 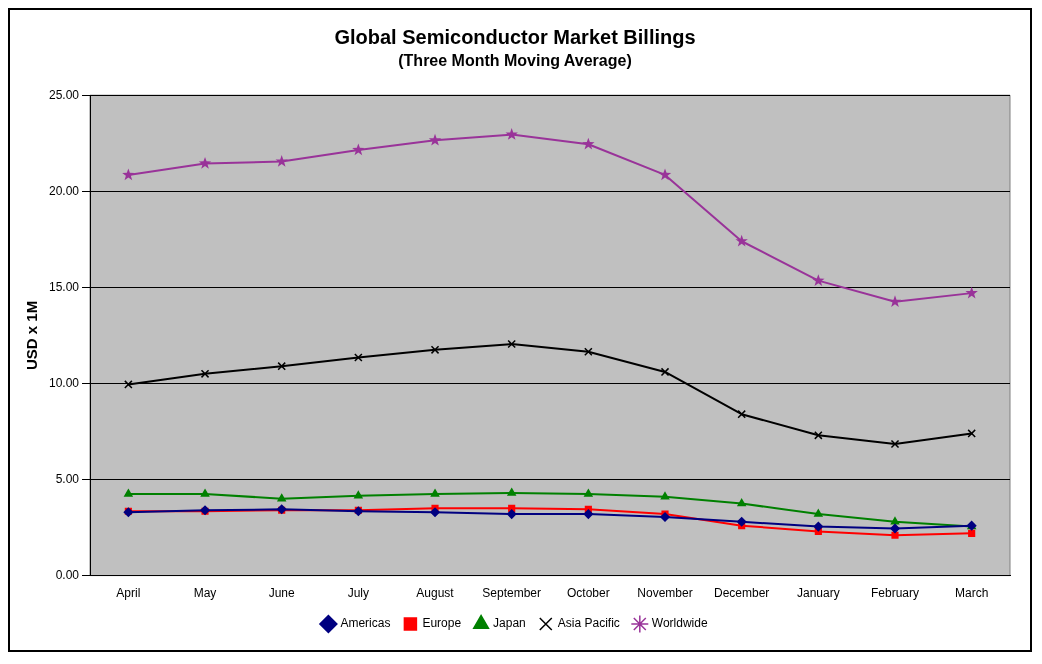 I want to click on legend-label: Europe, so click(x=442, y=623).